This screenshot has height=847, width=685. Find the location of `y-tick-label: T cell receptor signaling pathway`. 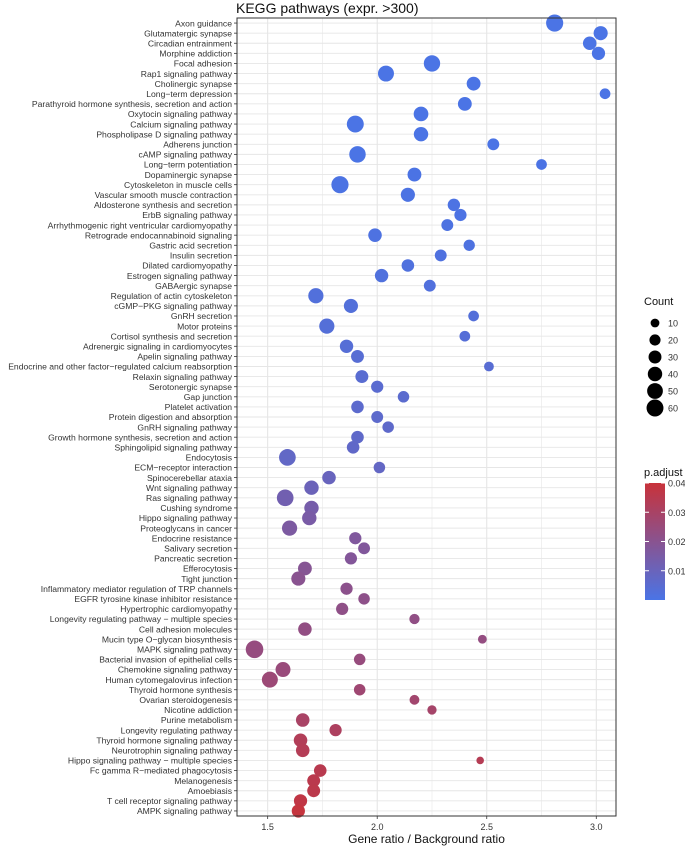

y-tick-label: T cell receptor signaling pathway is located at coordinates (170, 801).